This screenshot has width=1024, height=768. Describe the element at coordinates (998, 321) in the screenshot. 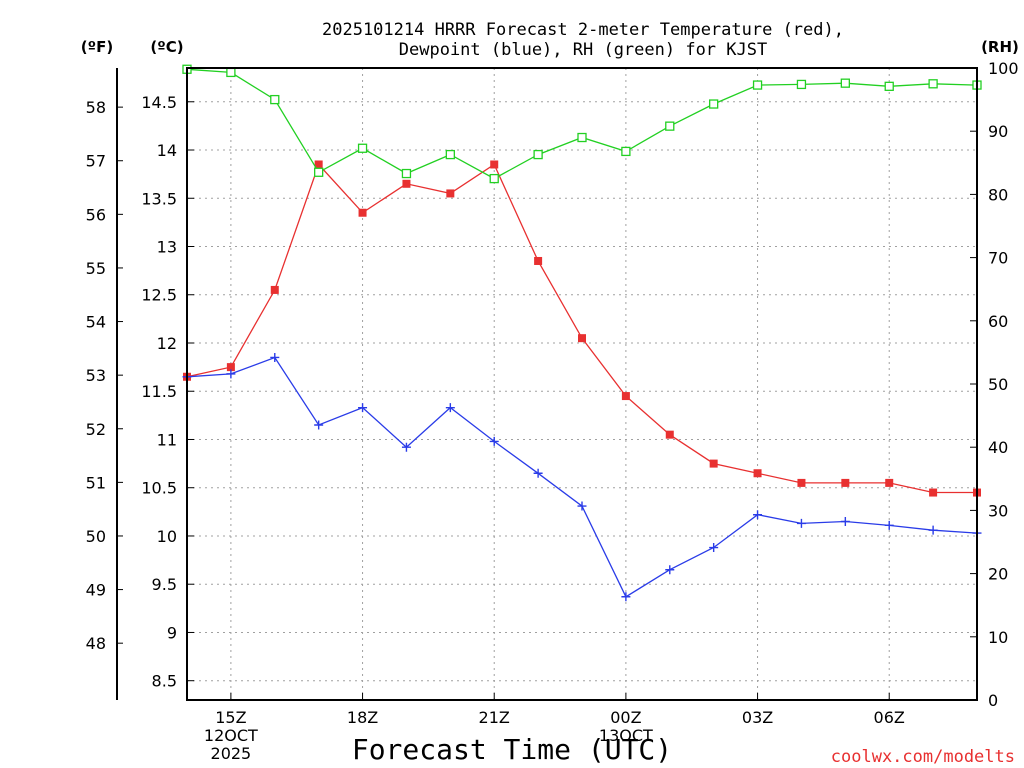

I see `rh-tick-label: 60` at that location.